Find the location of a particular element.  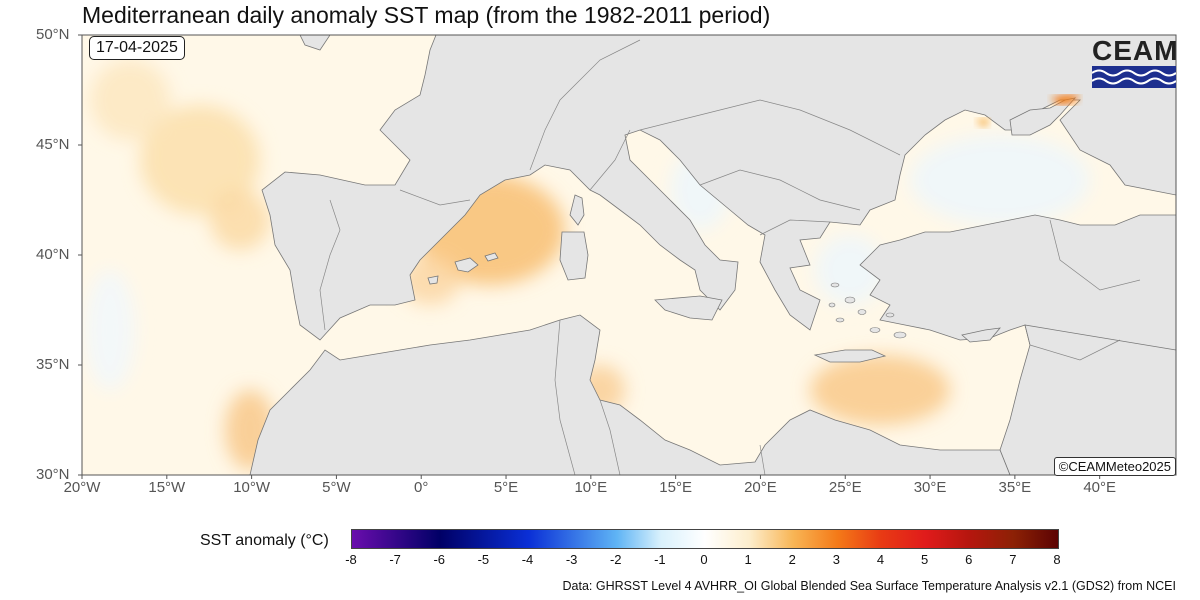

color-bar-tick-label: -6 is located at coordinates (439, 559).